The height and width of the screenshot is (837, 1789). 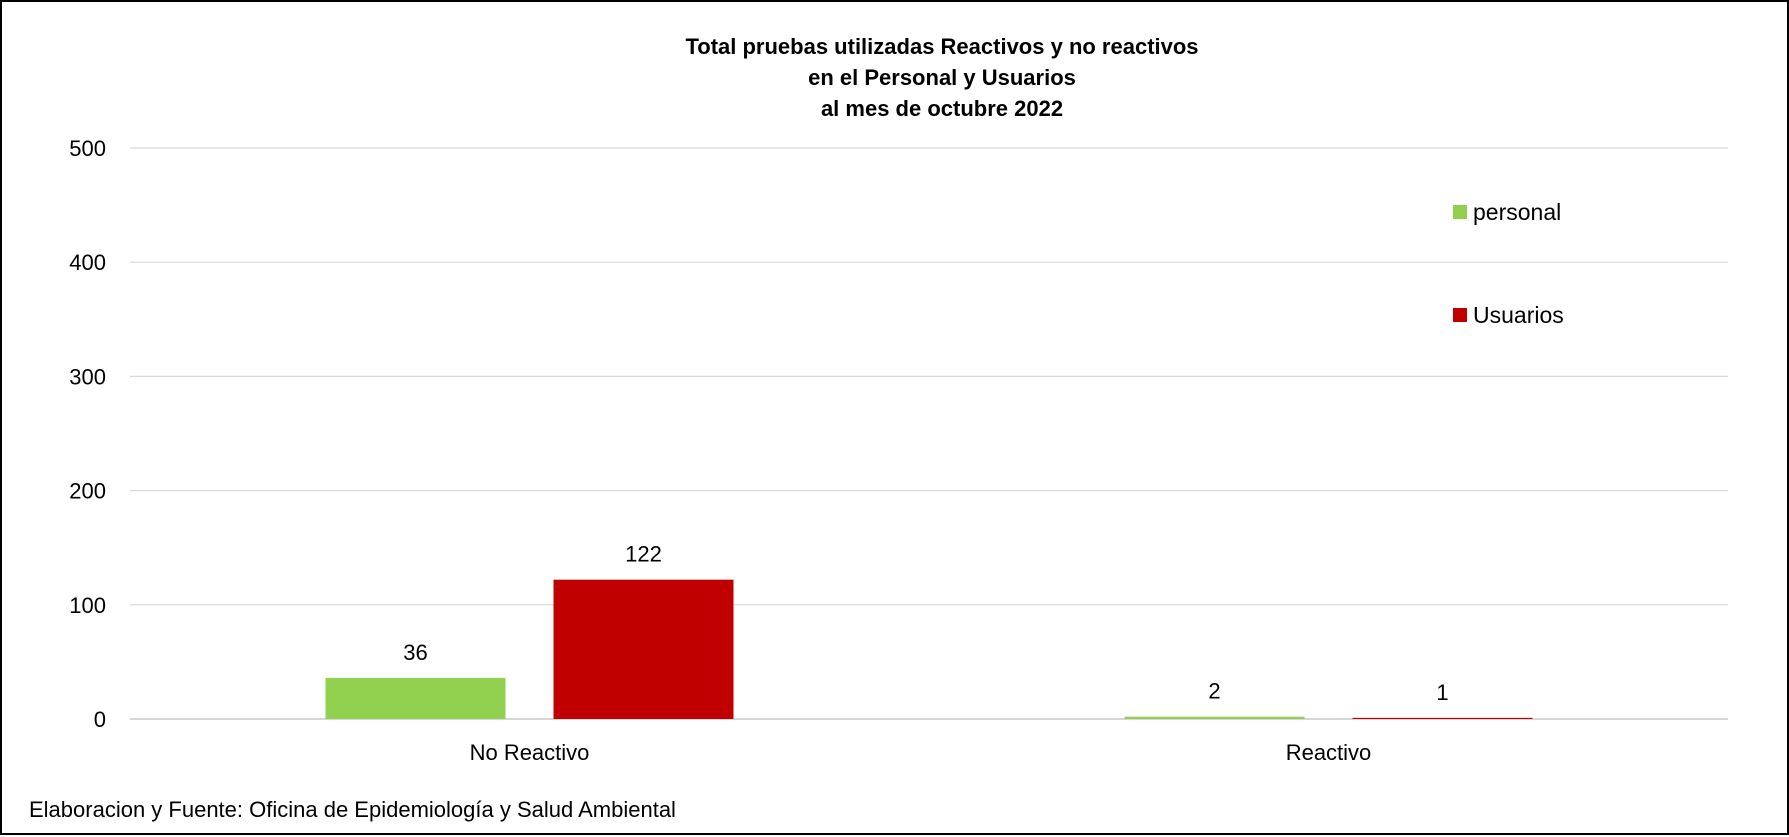 I want to click on legend-label-personal: personal, so click(x=1517, y=212).